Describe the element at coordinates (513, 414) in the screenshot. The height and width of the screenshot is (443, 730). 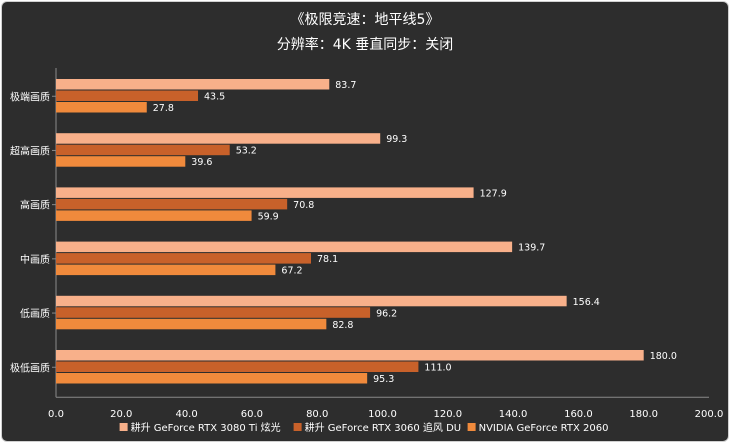
I see `x-tick-label: 140.0` at that location.